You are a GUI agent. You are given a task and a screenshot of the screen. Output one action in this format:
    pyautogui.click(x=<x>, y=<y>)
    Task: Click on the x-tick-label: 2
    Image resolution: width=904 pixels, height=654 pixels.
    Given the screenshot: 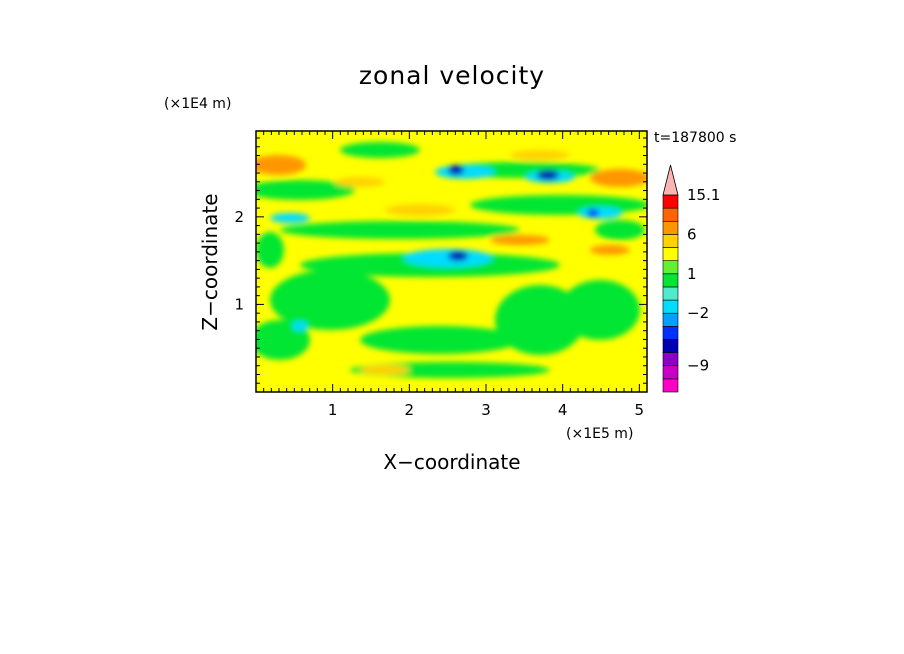 What is the action you would take?
    pyautogui.click(x=410, y=410)
    